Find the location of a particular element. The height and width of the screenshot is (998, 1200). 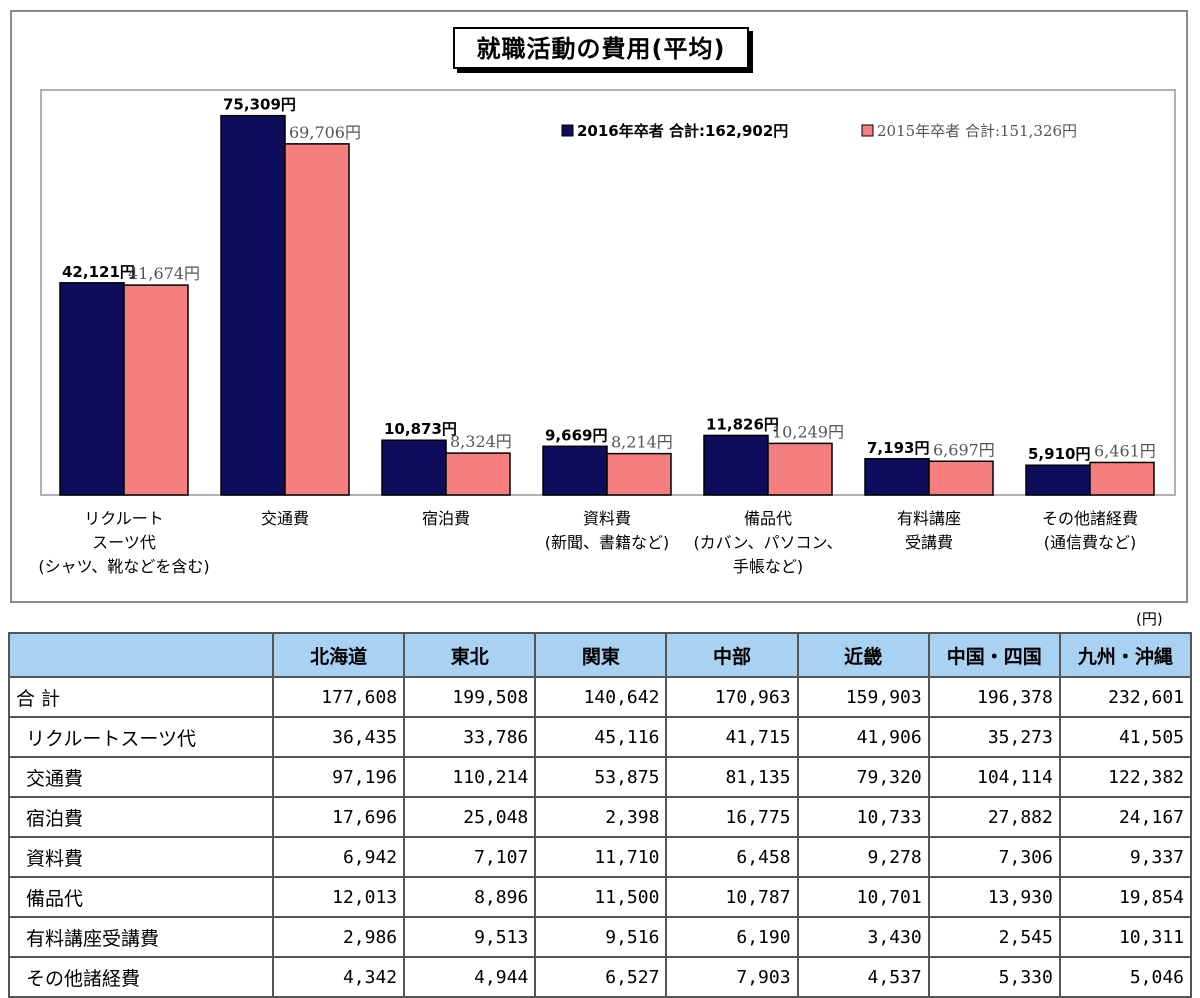

data-label-2015-4: 10,249円 is located at coordinates (808, 431).